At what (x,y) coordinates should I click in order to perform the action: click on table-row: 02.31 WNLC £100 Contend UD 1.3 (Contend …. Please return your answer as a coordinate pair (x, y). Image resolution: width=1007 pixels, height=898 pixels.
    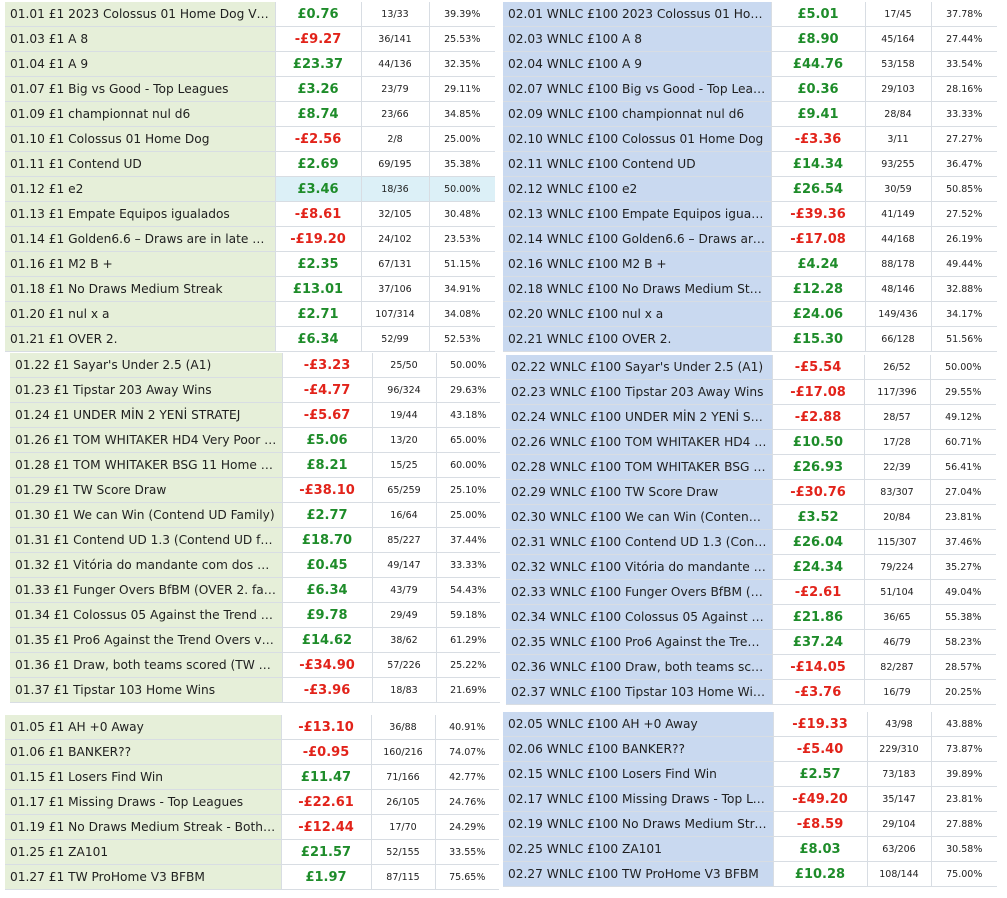
    Looking at the image, I should click on (751, 542).